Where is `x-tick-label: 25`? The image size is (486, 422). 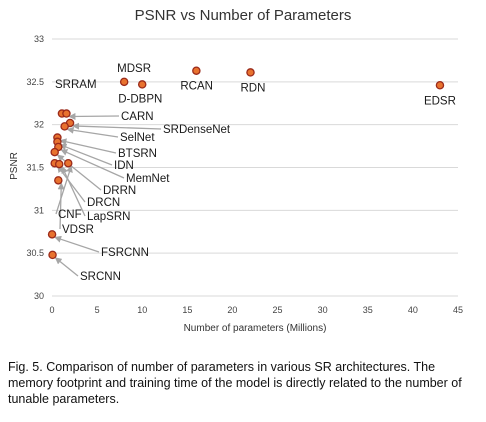
x-tick-label: 25 is located at coordinates (278, 310).